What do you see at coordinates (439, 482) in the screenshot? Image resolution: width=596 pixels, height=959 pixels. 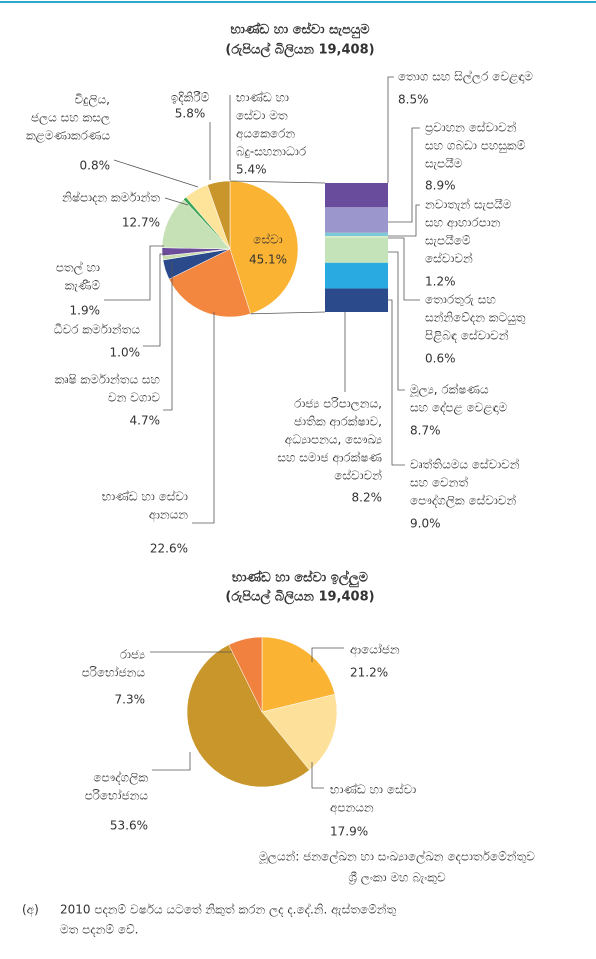 I see `segment-label: සහ වෙනත්` at bounding box center [439, 482].